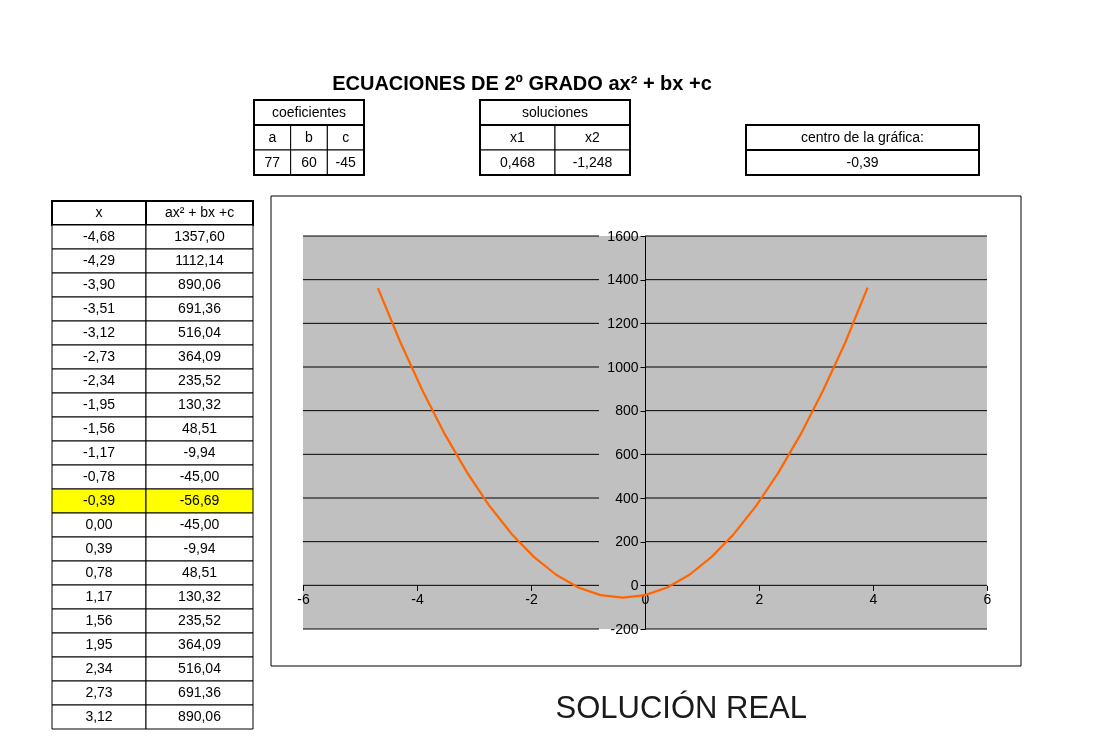  I want to click on y-tick-label: -3,90, so click(99, 284).